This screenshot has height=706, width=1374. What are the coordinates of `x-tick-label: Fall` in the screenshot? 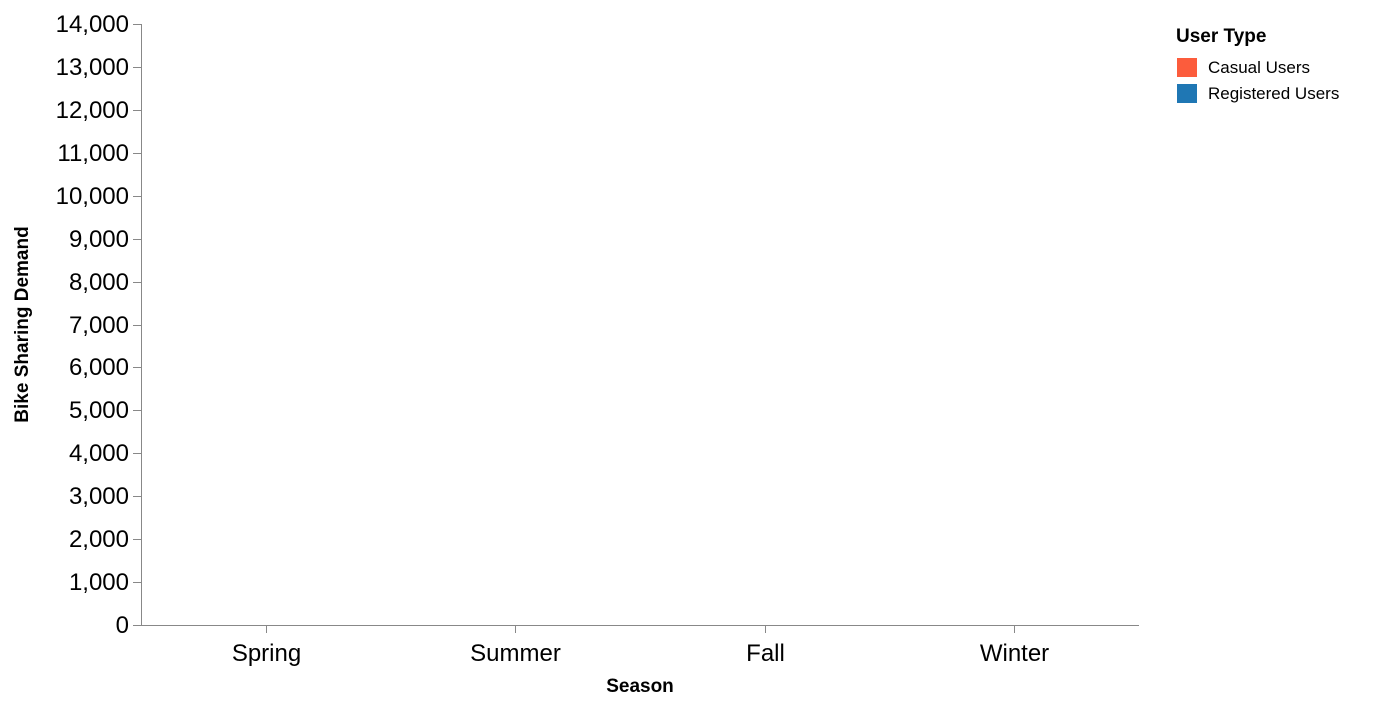 It's located at (765, 653).